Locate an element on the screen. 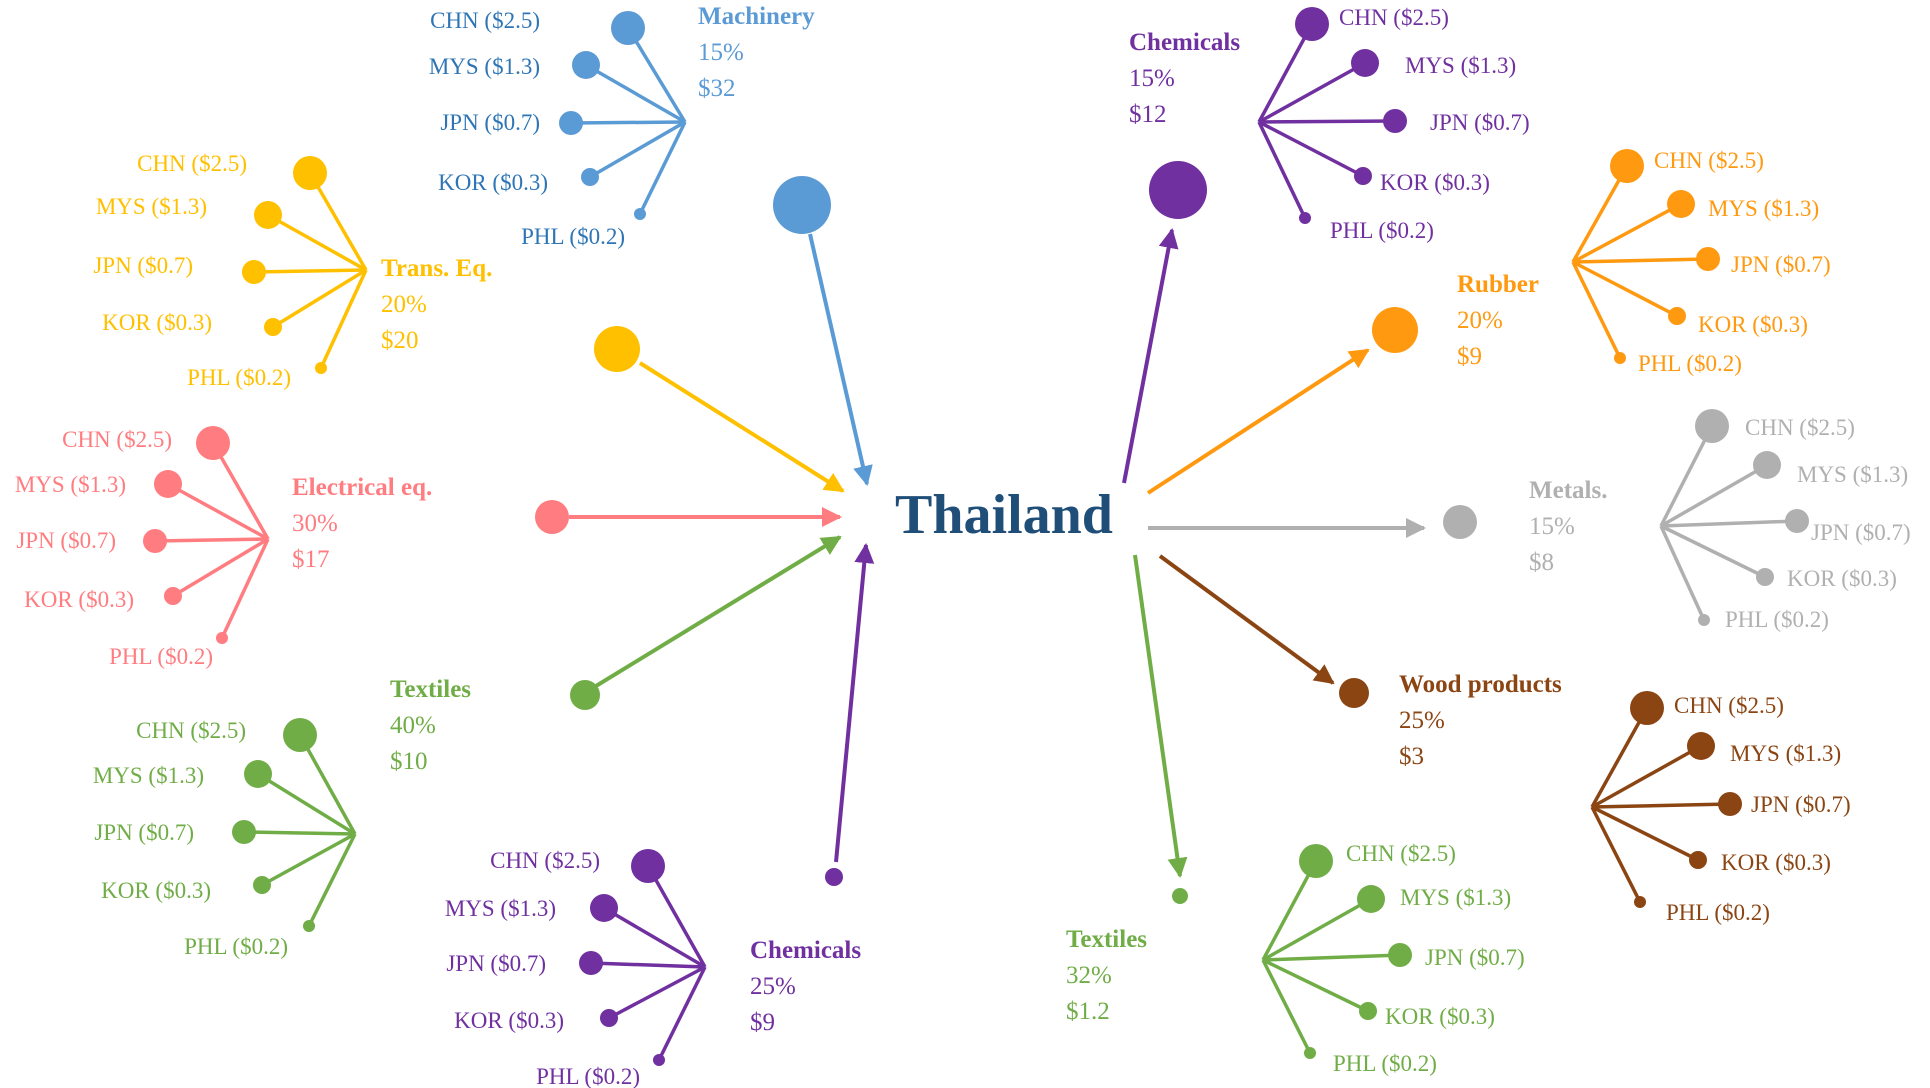 The height and width of the screenshot is (1088, 1930). category-value: $12 is located at coordinates (1148, 114).